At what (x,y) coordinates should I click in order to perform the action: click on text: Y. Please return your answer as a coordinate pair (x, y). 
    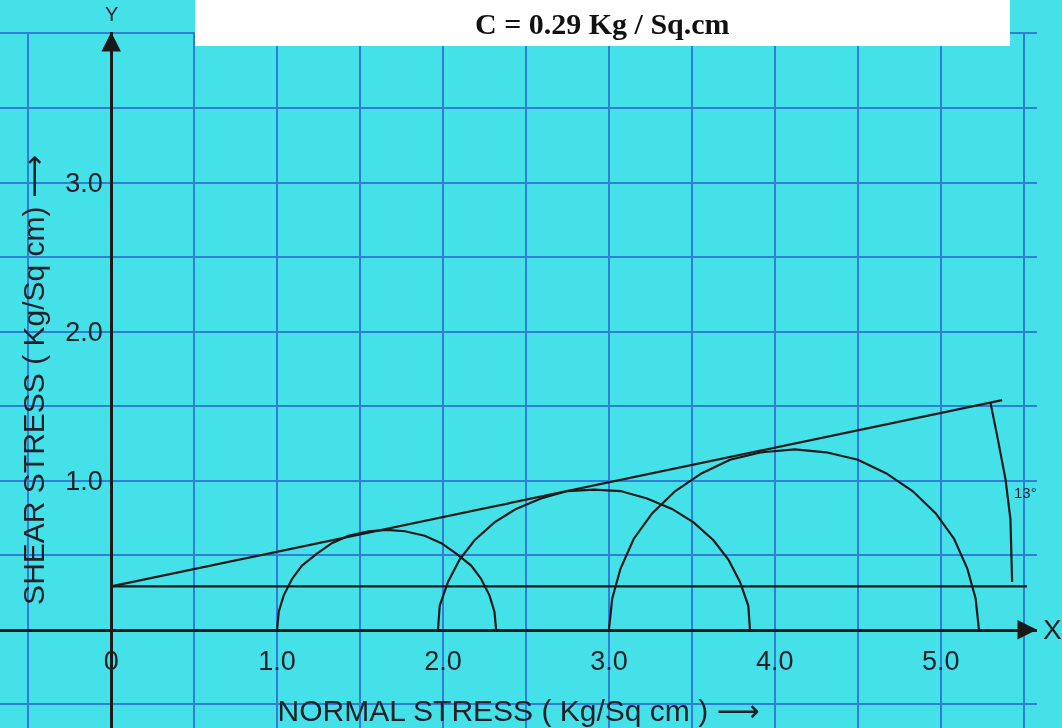
    Looking at the image, I should click on (112, 14).